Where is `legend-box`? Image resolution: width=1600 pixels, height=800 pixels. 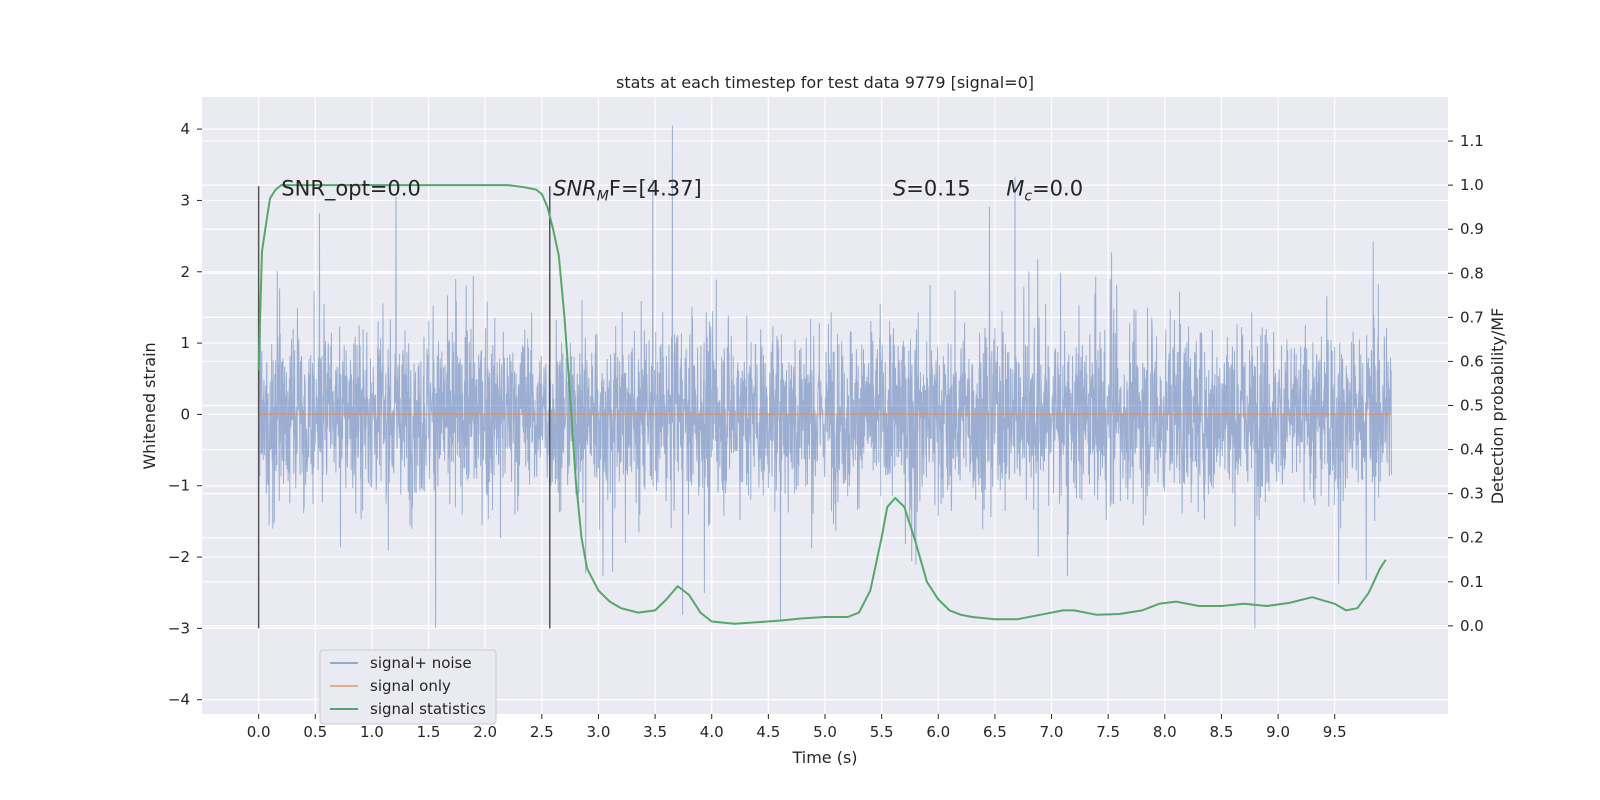
legend-box is located at coordinates (408, 687).